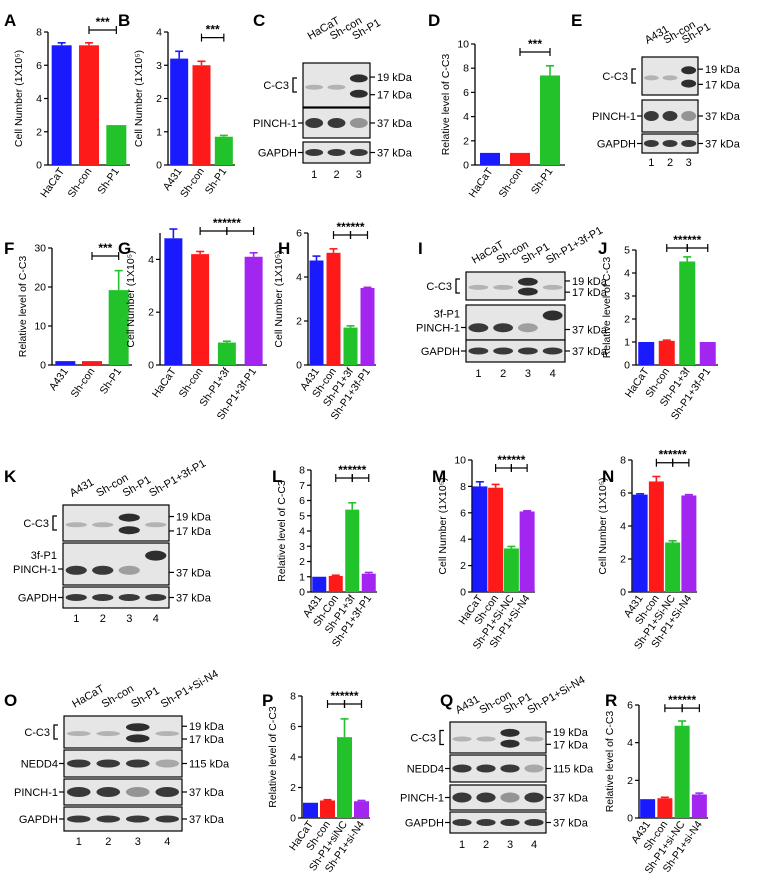 This screenshot has width=782, height=886. Describe the element at coordinates (116, 564) in the screenshot. I see `blot-row` at that location.